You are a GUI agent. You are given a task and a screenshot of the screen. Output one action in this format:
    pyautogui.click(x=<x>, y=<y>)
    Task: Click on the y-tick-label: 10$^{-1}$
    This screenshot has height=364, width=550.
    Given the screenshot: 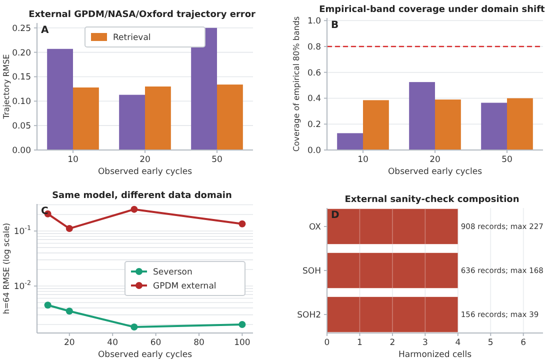 What is the action you would take?
    pyautogui.click(x=22, y=230)
    